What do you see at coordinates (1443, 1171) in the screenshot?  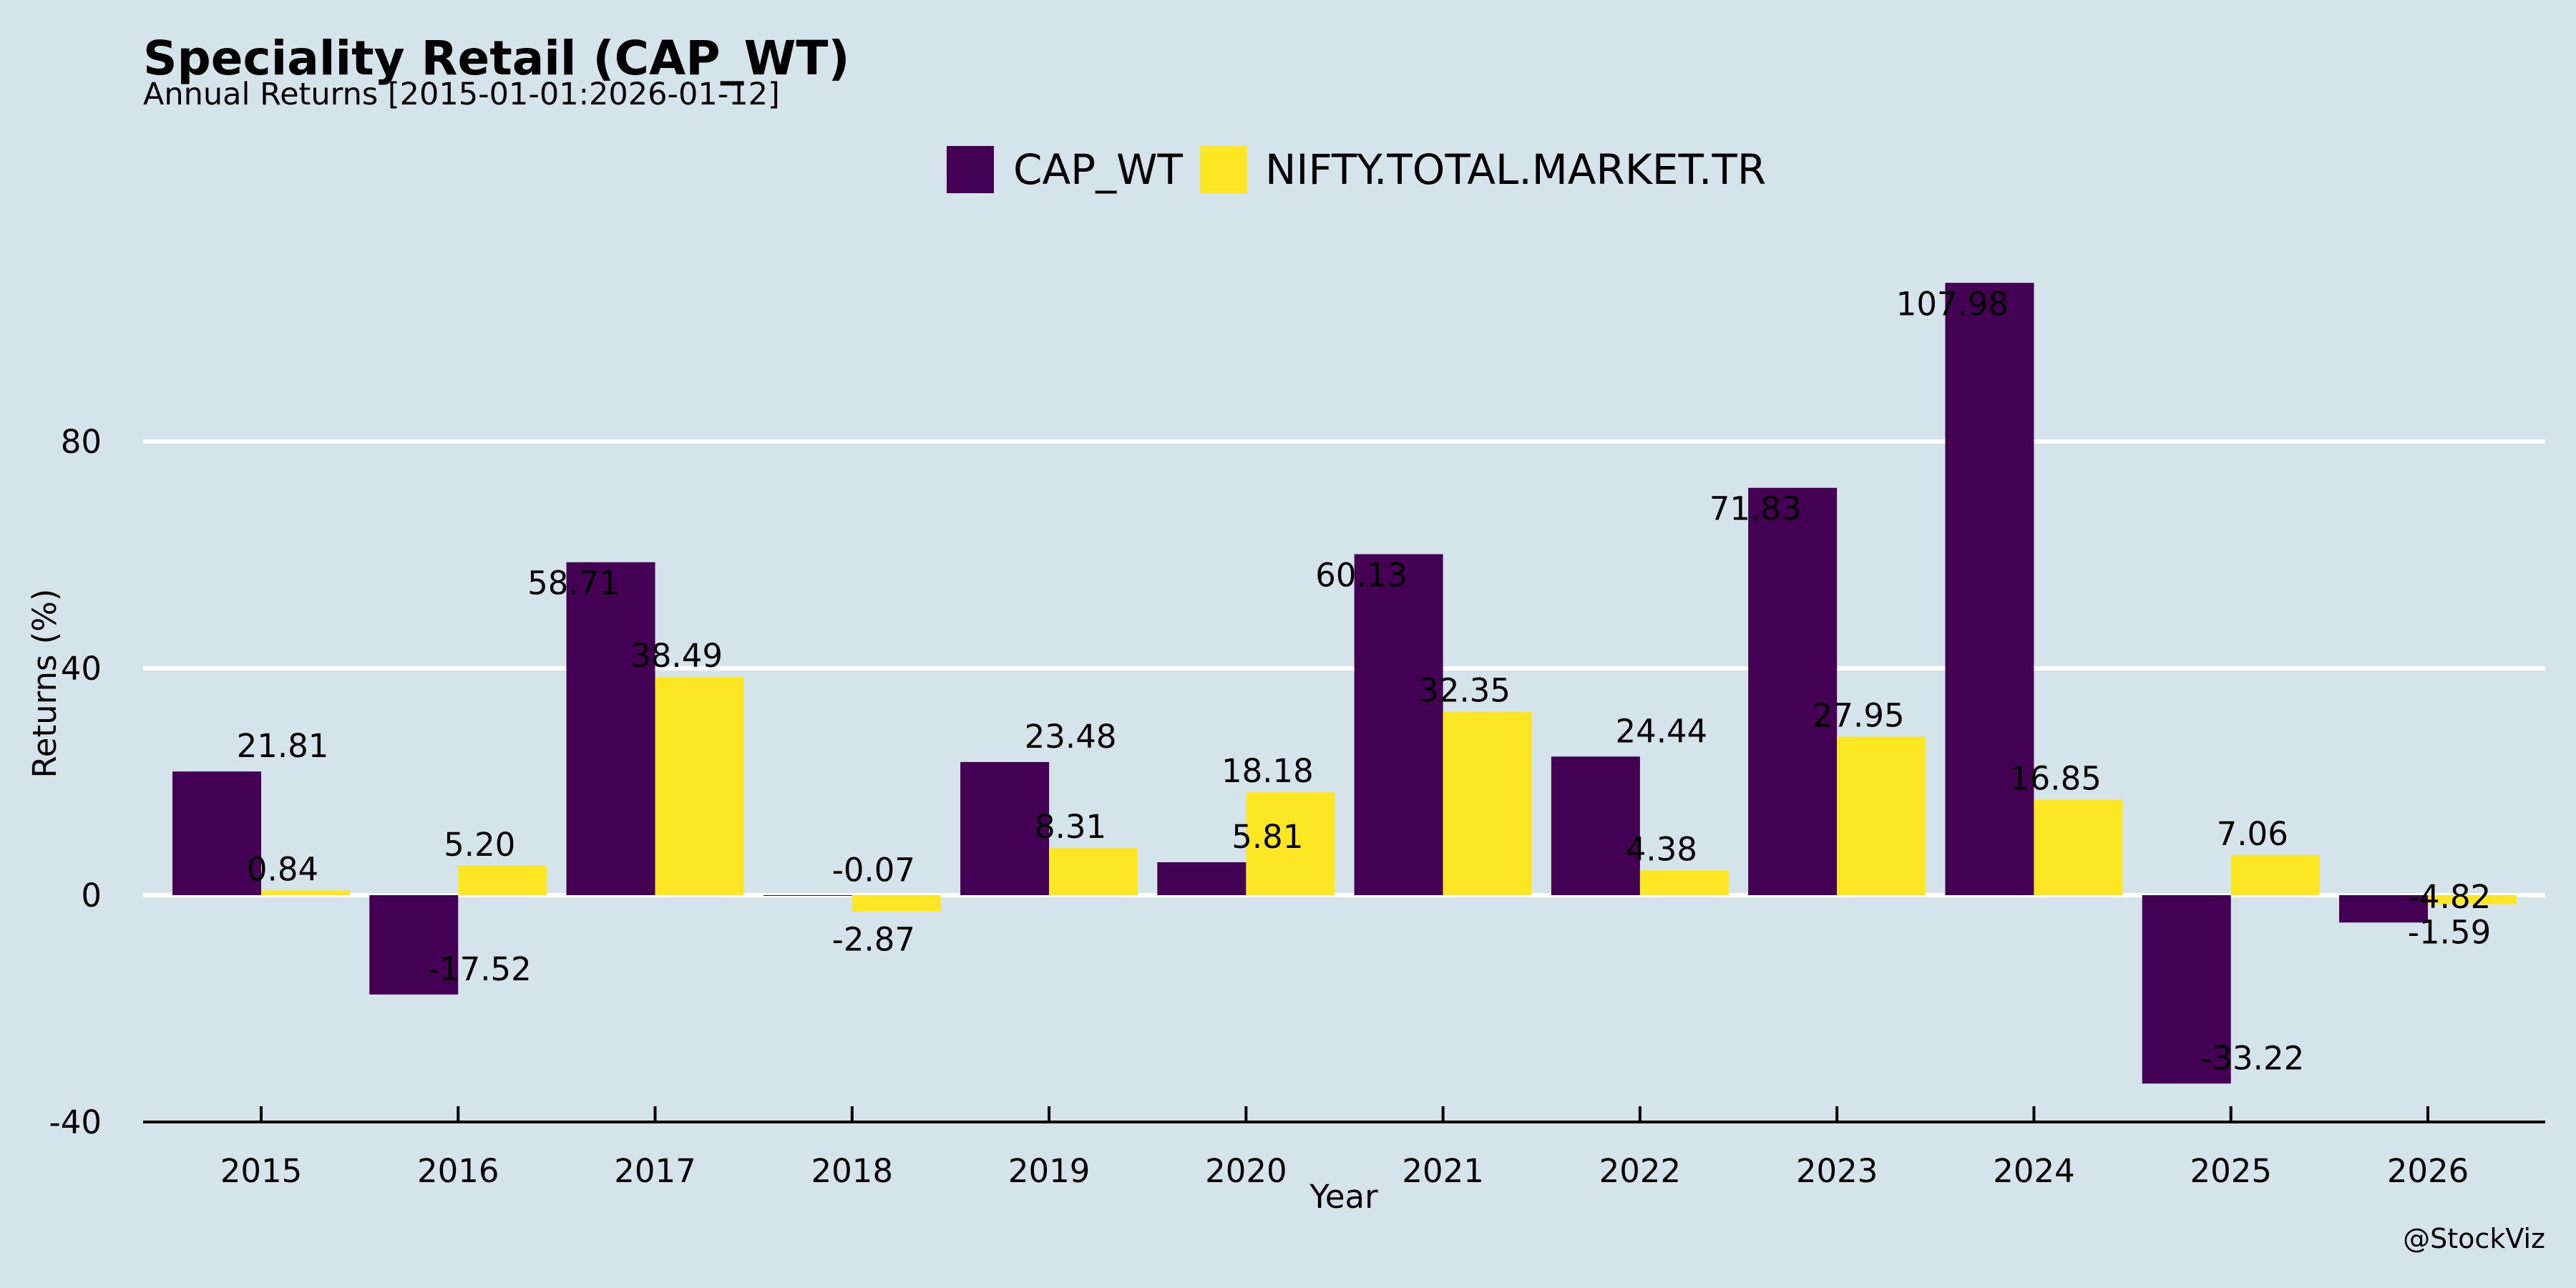 I see `x-tick-label-2021: 2021` at bounding box center [1443, 1171].